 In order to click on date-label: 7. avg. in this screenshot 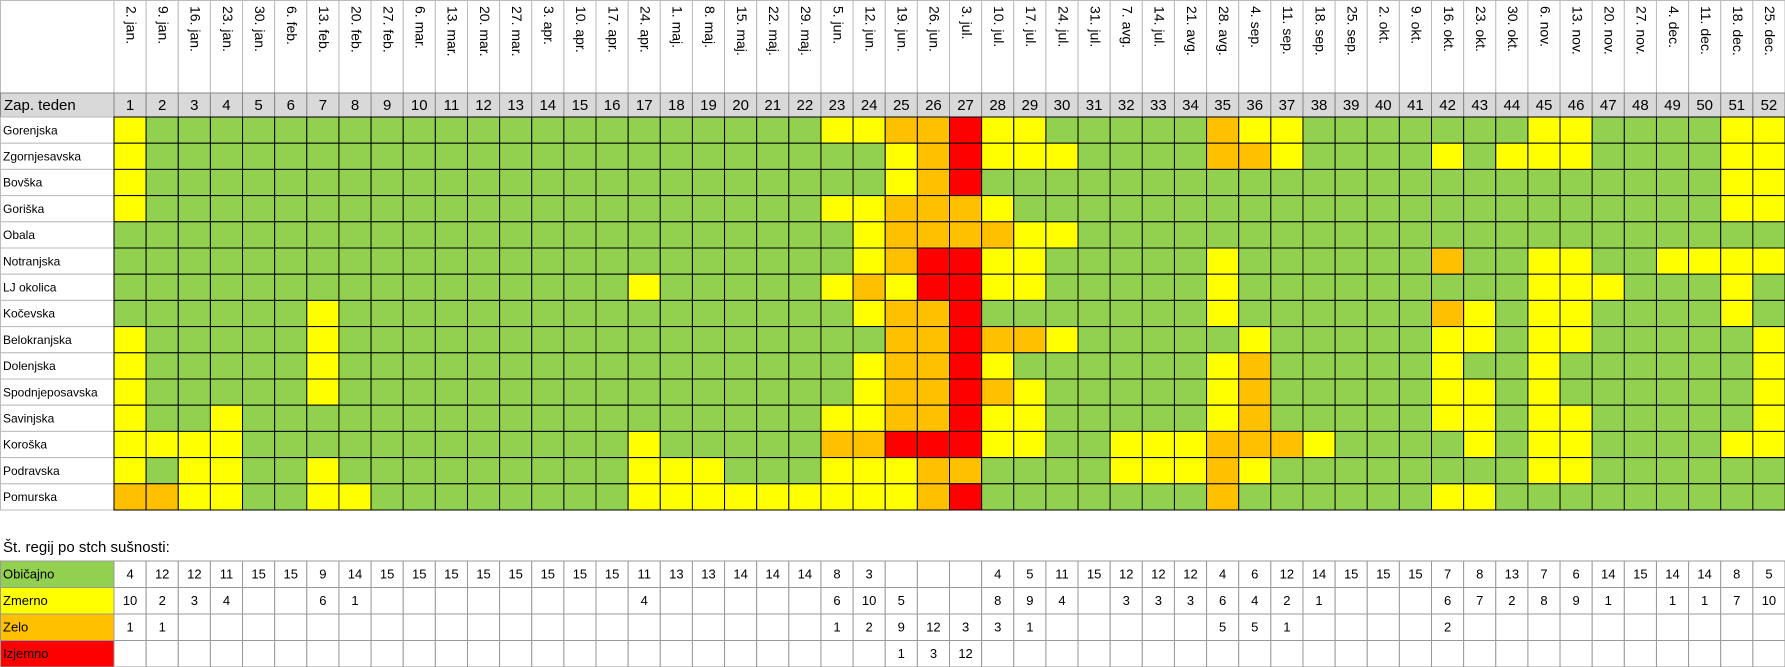, I will do `click(1128, 27)`.